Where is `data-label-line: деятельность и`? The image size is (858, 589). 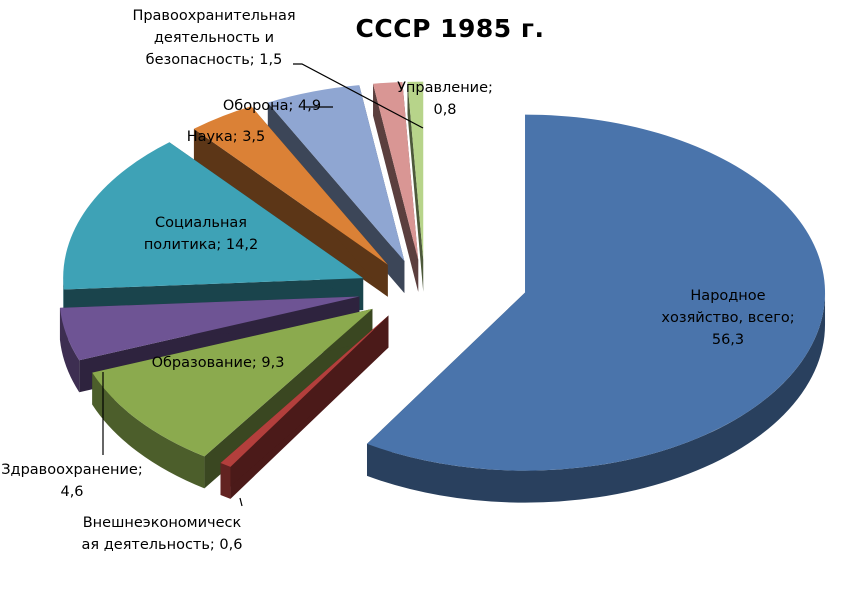
data-label-line: деятельность и is located at coordinates (214, 38).